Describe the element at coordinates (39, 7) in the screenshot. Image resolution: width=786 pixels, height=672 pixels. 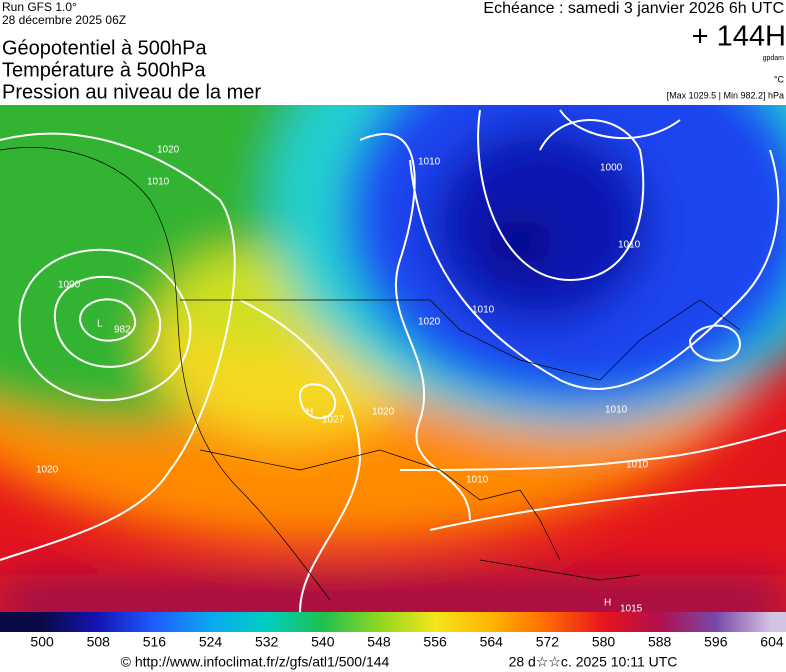
I see `run: Run GFS 1.0°` at that location.